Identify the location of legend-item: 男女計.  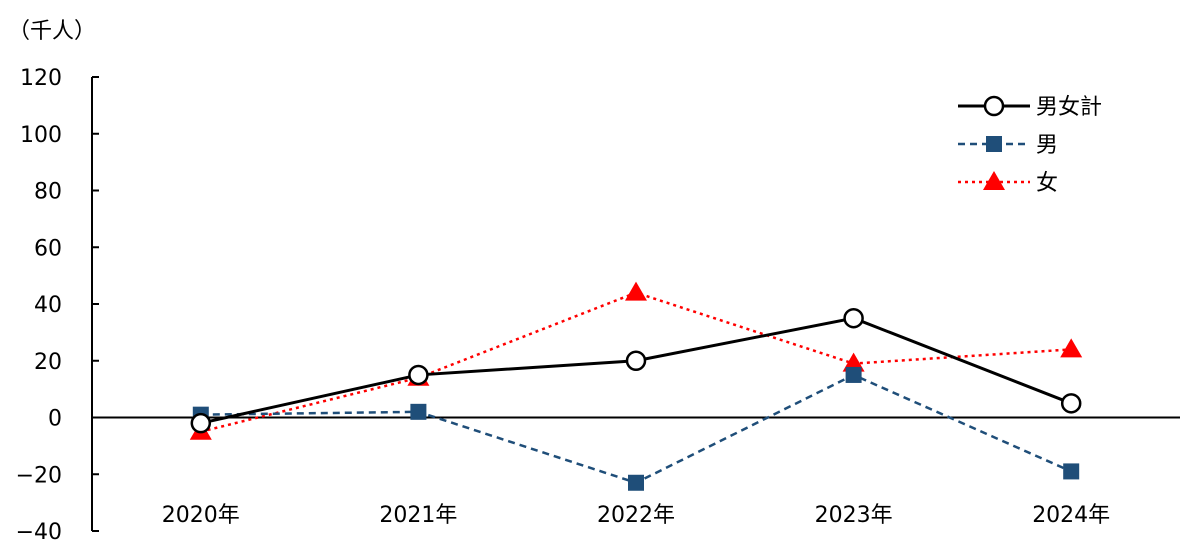
(1030, 107).